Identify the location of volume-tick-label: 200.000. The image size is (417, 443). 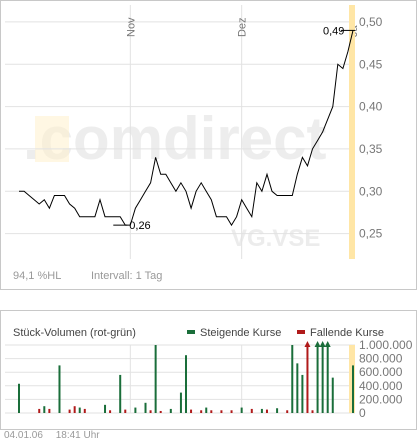
(381, 399).